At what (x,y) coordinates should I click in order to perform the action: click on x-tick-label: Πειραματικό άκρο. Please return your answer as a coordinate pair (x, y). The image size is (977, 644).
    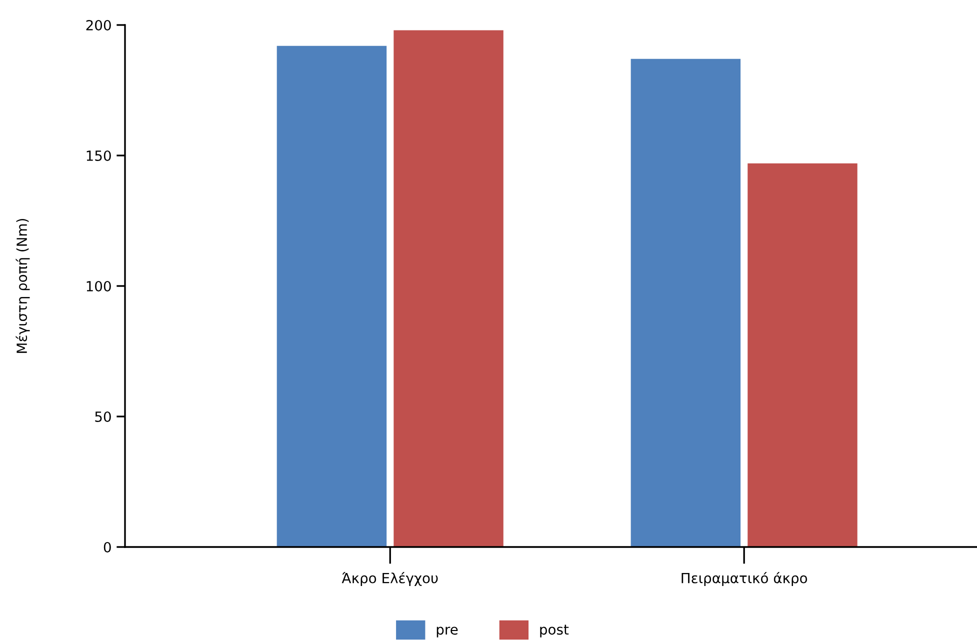
    Looking at the image, I should click on (745, 579).